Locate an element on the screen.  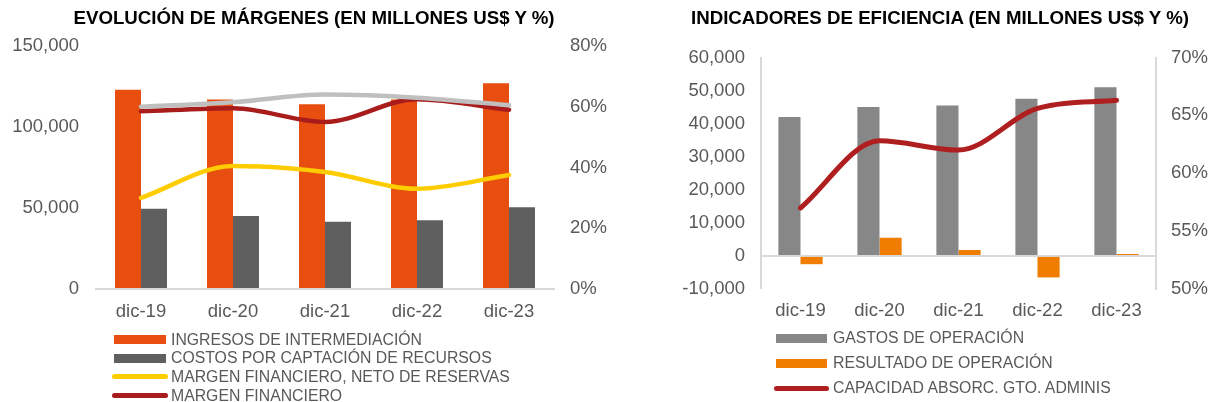
y2-tick-label: 65% is located at coordinates (1190, 114).